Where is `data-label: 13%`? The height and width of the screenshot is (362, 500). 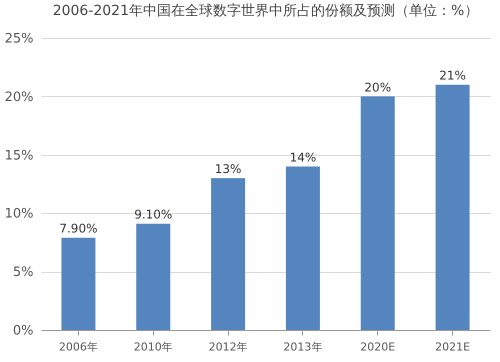
data-label: 13% is located at coordinates (228, 169).